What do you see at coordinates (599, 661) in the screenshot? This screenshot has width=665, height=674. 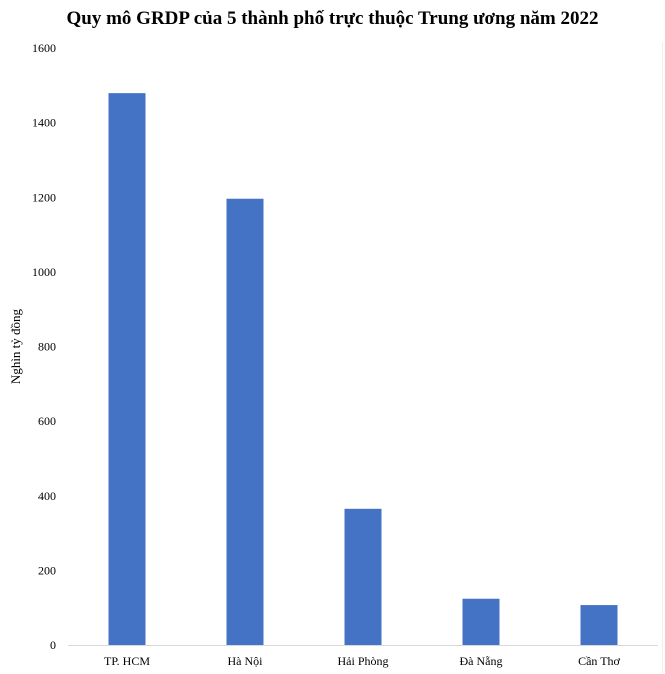 I see `x-tick-label: Cần Thơ` at bounding box center [599, 661].